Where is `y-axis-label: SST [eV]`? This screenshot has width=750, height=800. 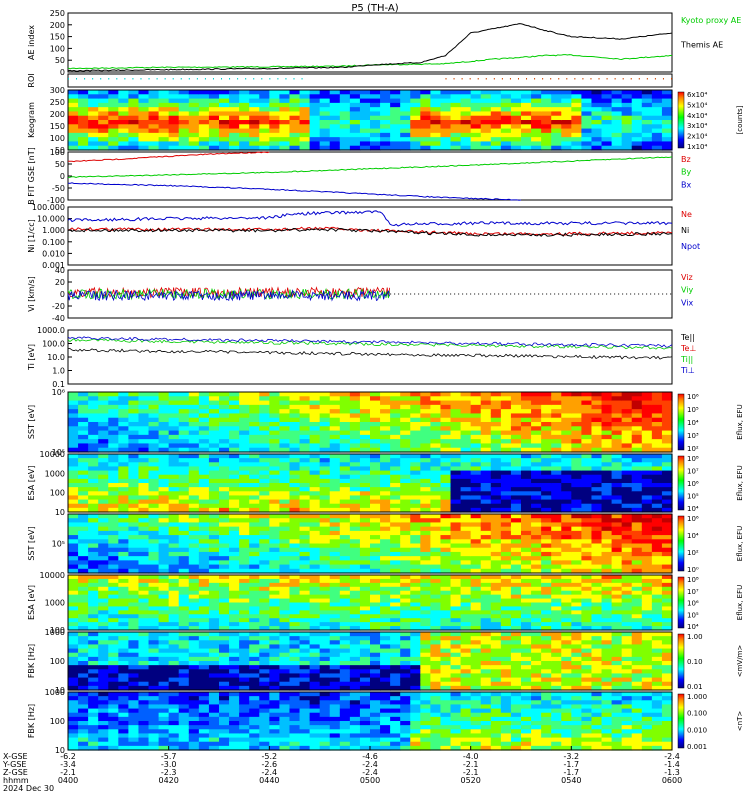
y-axis-label: SST [eV] is located at coordinates (31, 422).